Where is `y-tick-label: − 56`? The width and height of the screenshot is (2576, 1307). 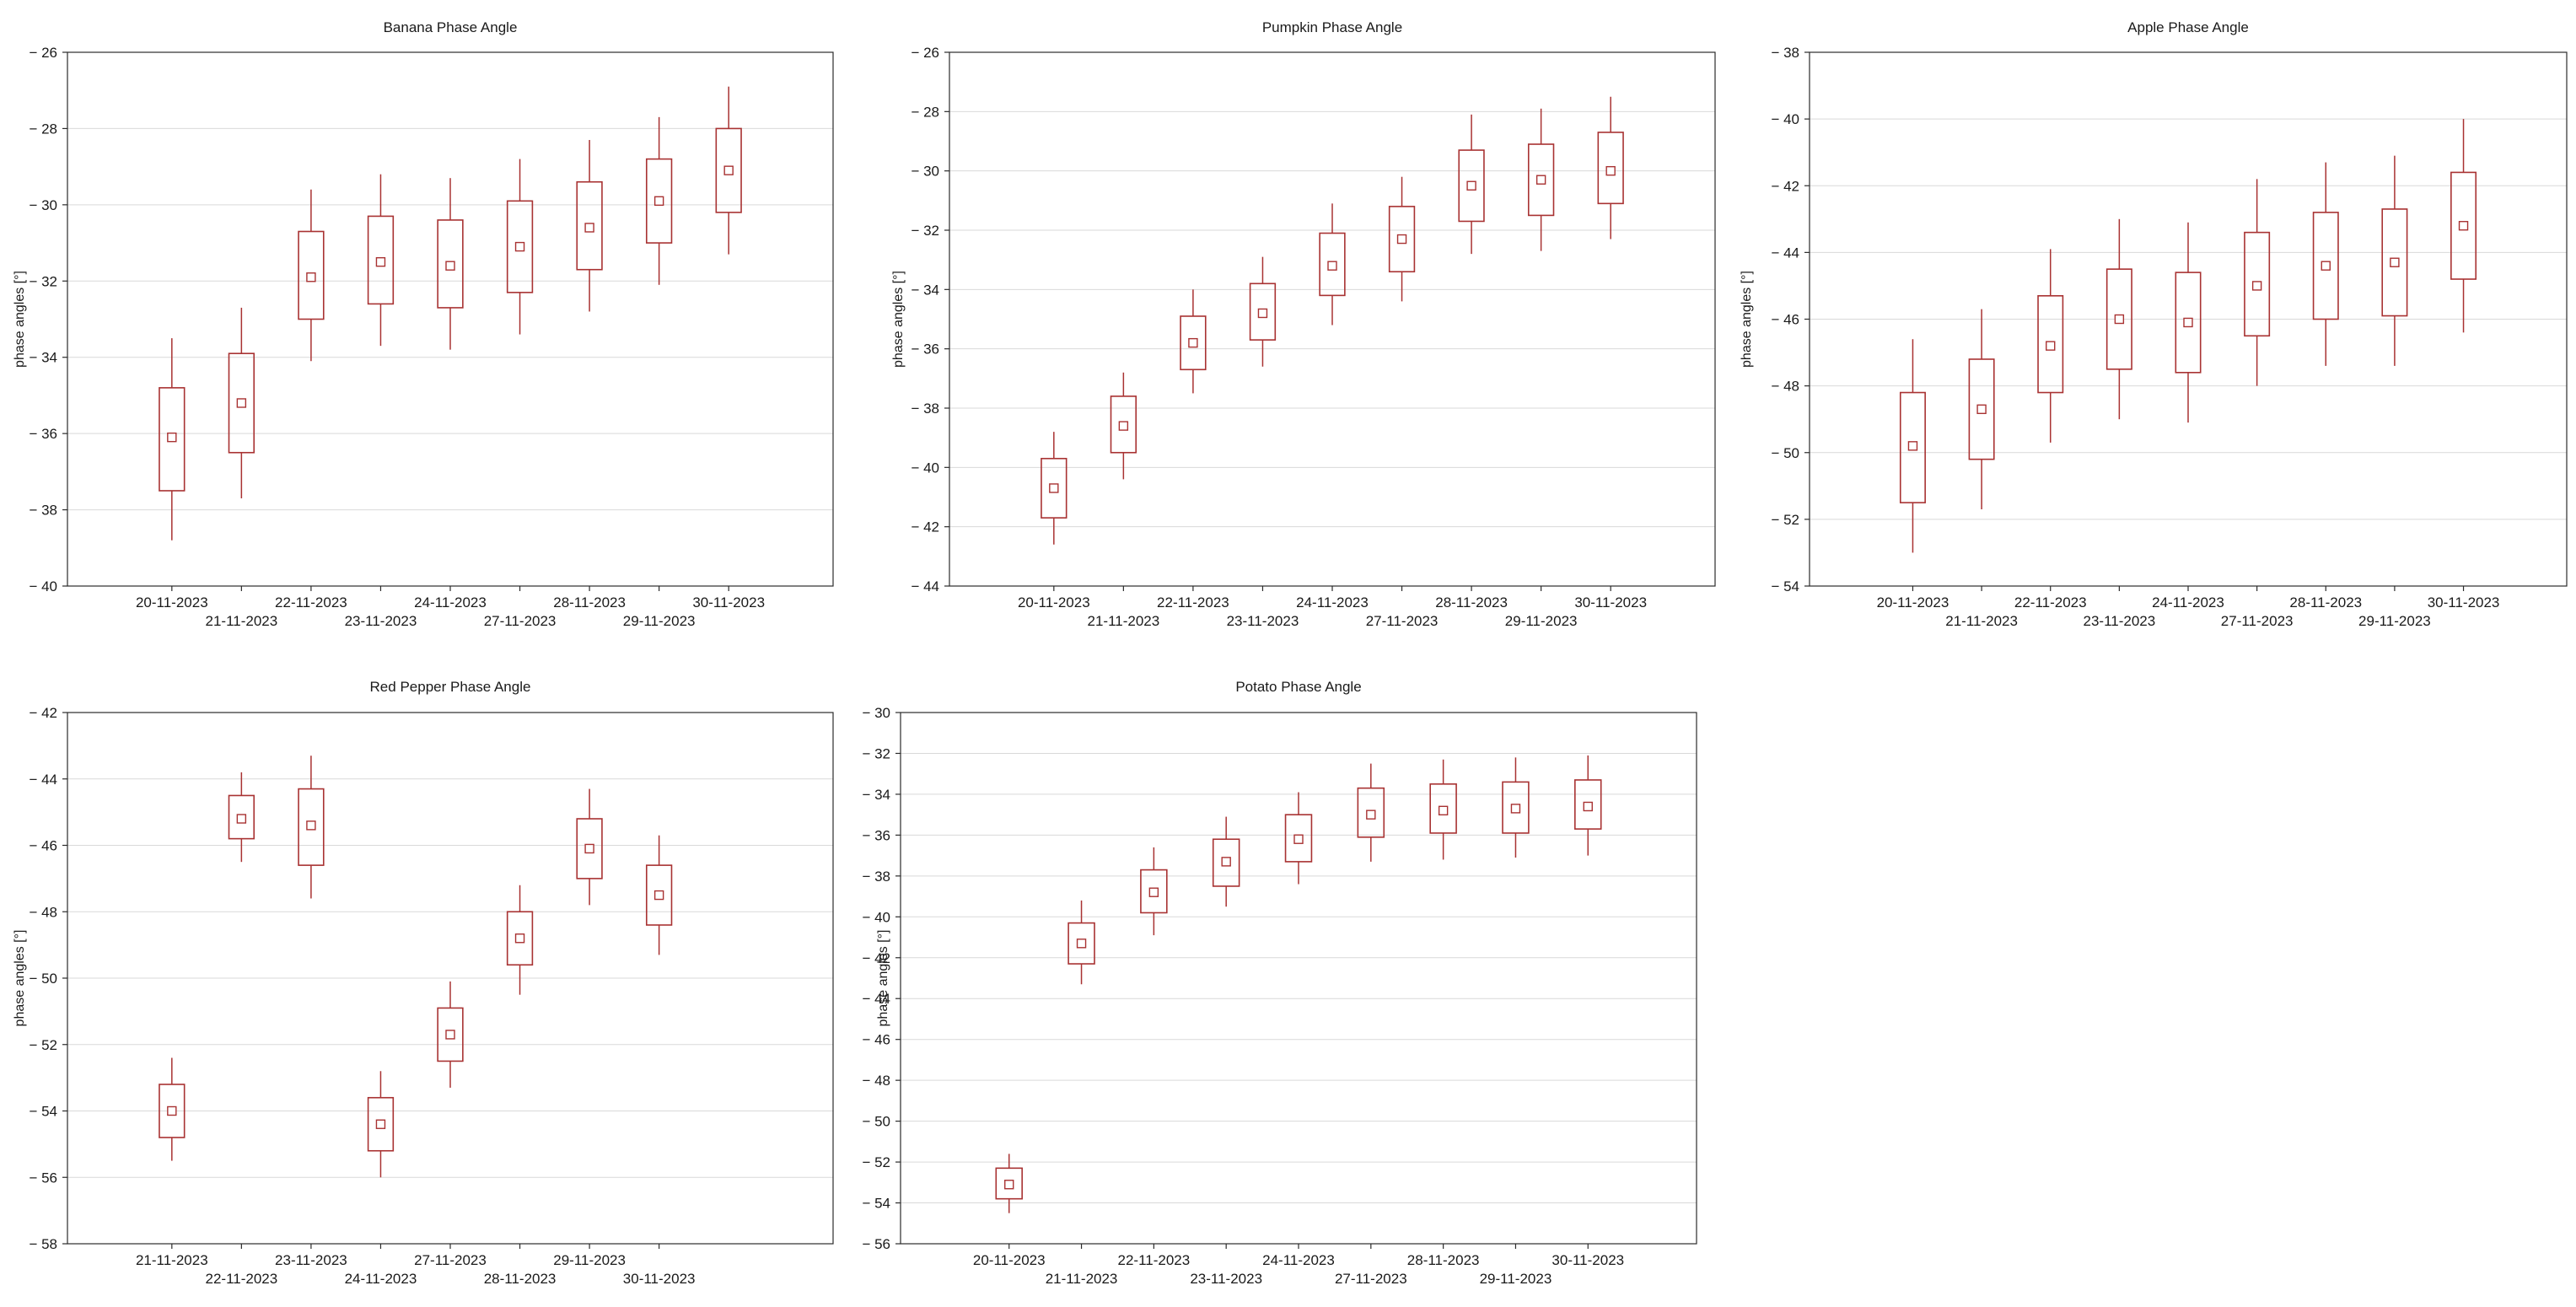
y-tick-label: − 56 is located at coordinates (876, 1244).